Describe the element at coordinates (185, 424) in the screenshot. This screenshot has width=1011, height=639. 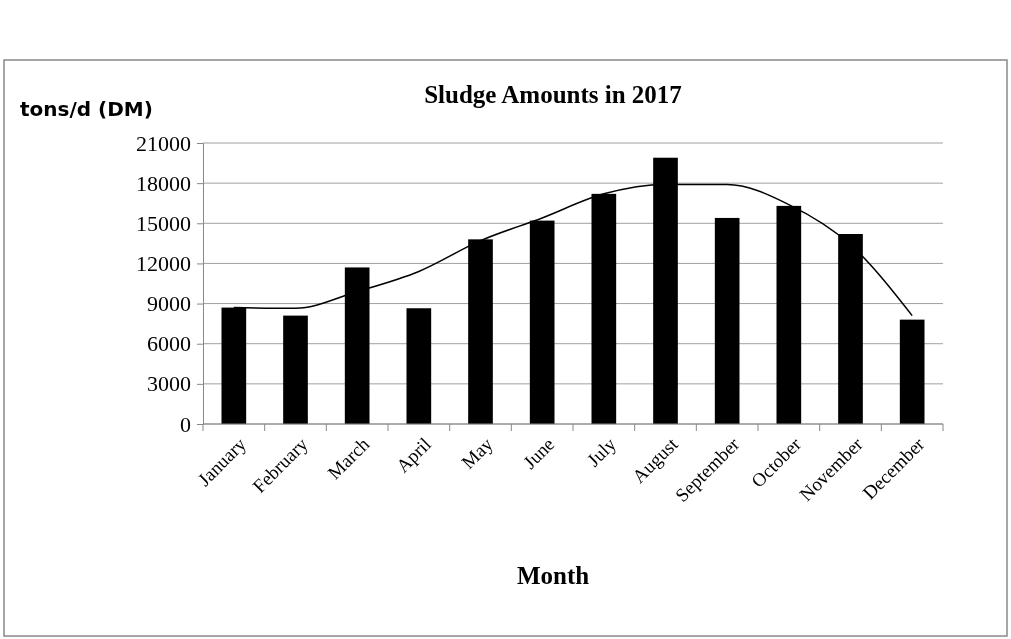
I see `y-tick-label: 0` at that location.